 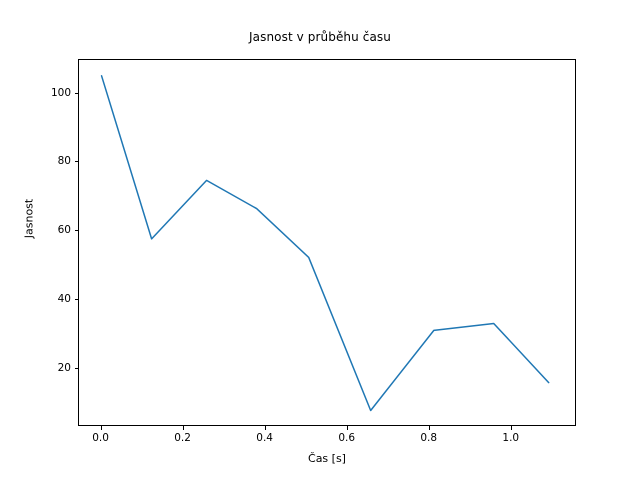 I want to click on x-tick-label: 0.0, so click(x=100, y=438).